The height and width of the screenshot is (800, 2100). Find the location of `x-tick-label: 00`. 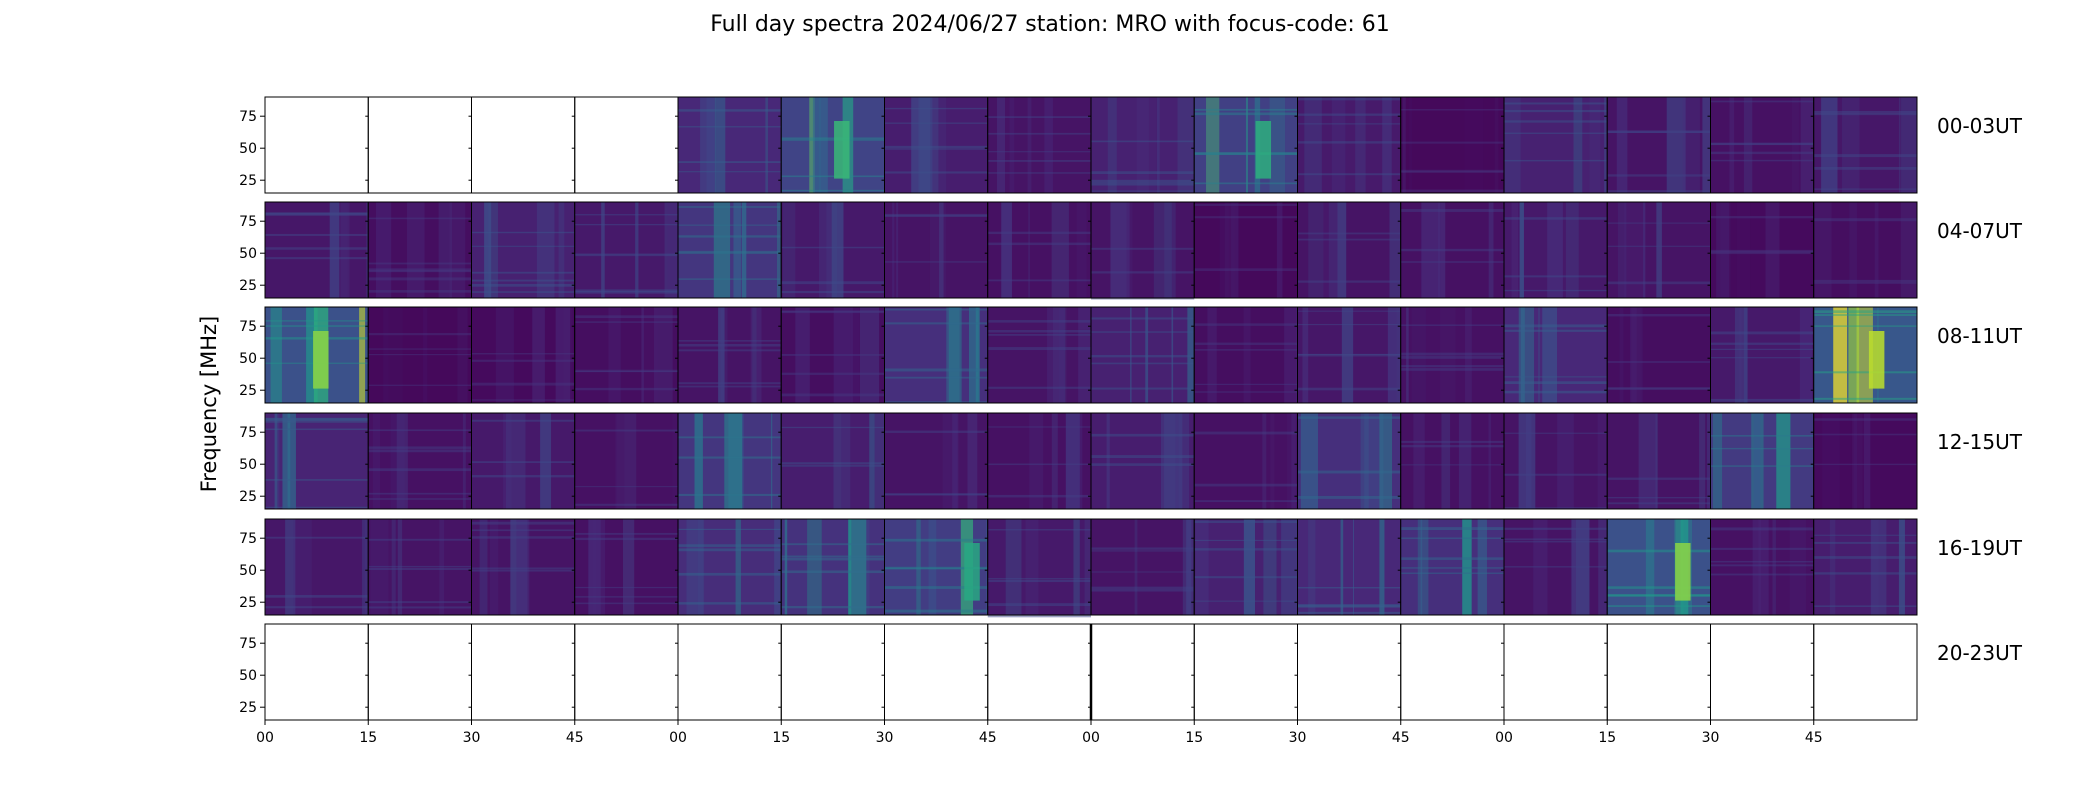

x-tick-label: 00 is located at coordinates (1504, 738).